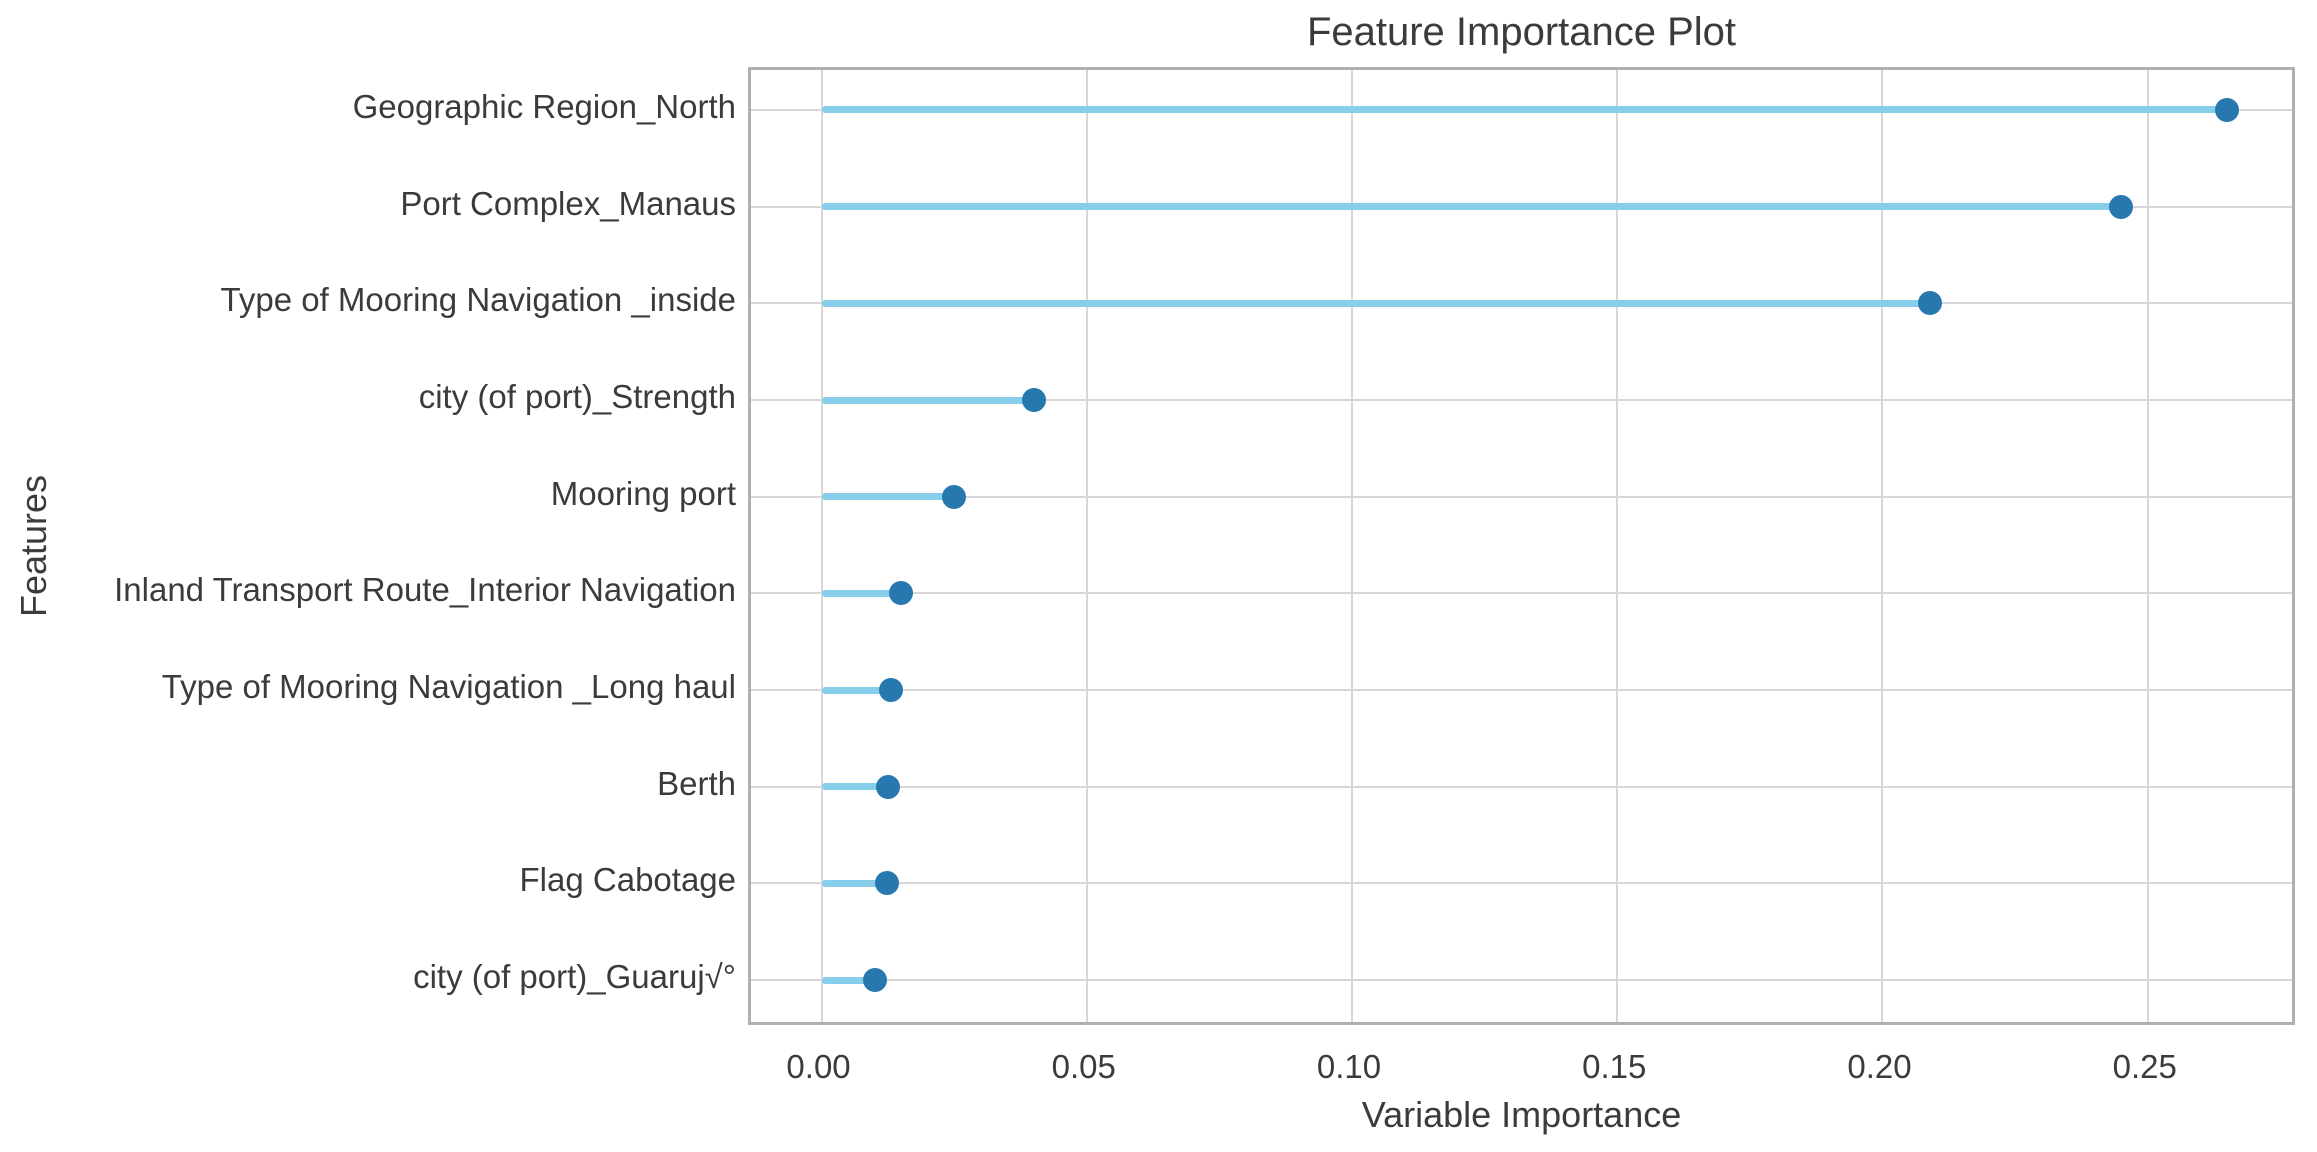 The image size is (2317, 1152). Describe the element at coordinates (568, 203) in the screenshot. I see `y-tick-label: Port Complex_Manaus` at that location.